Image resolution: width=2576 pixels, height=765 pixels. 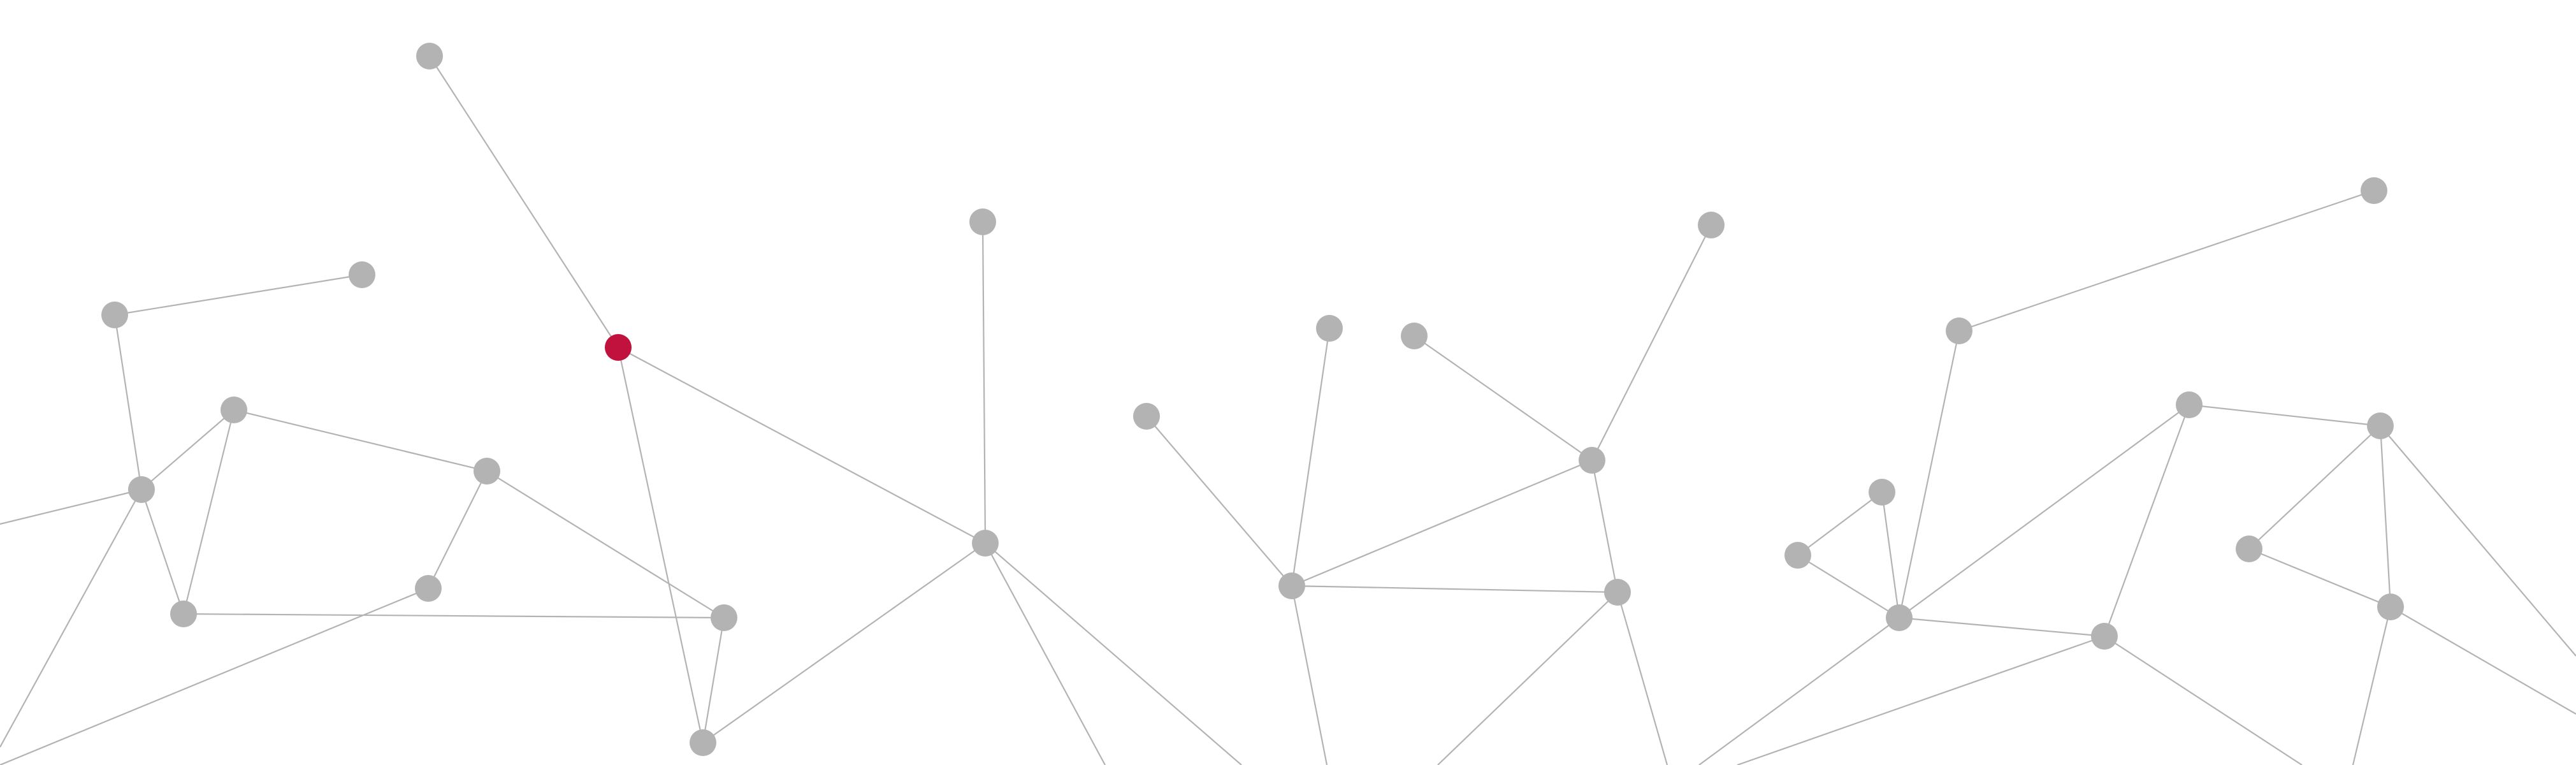 What do you see at coordinates (458, 529) in the screenshot?
I see `edge-n6-n8` at bounding box center [458, 529].